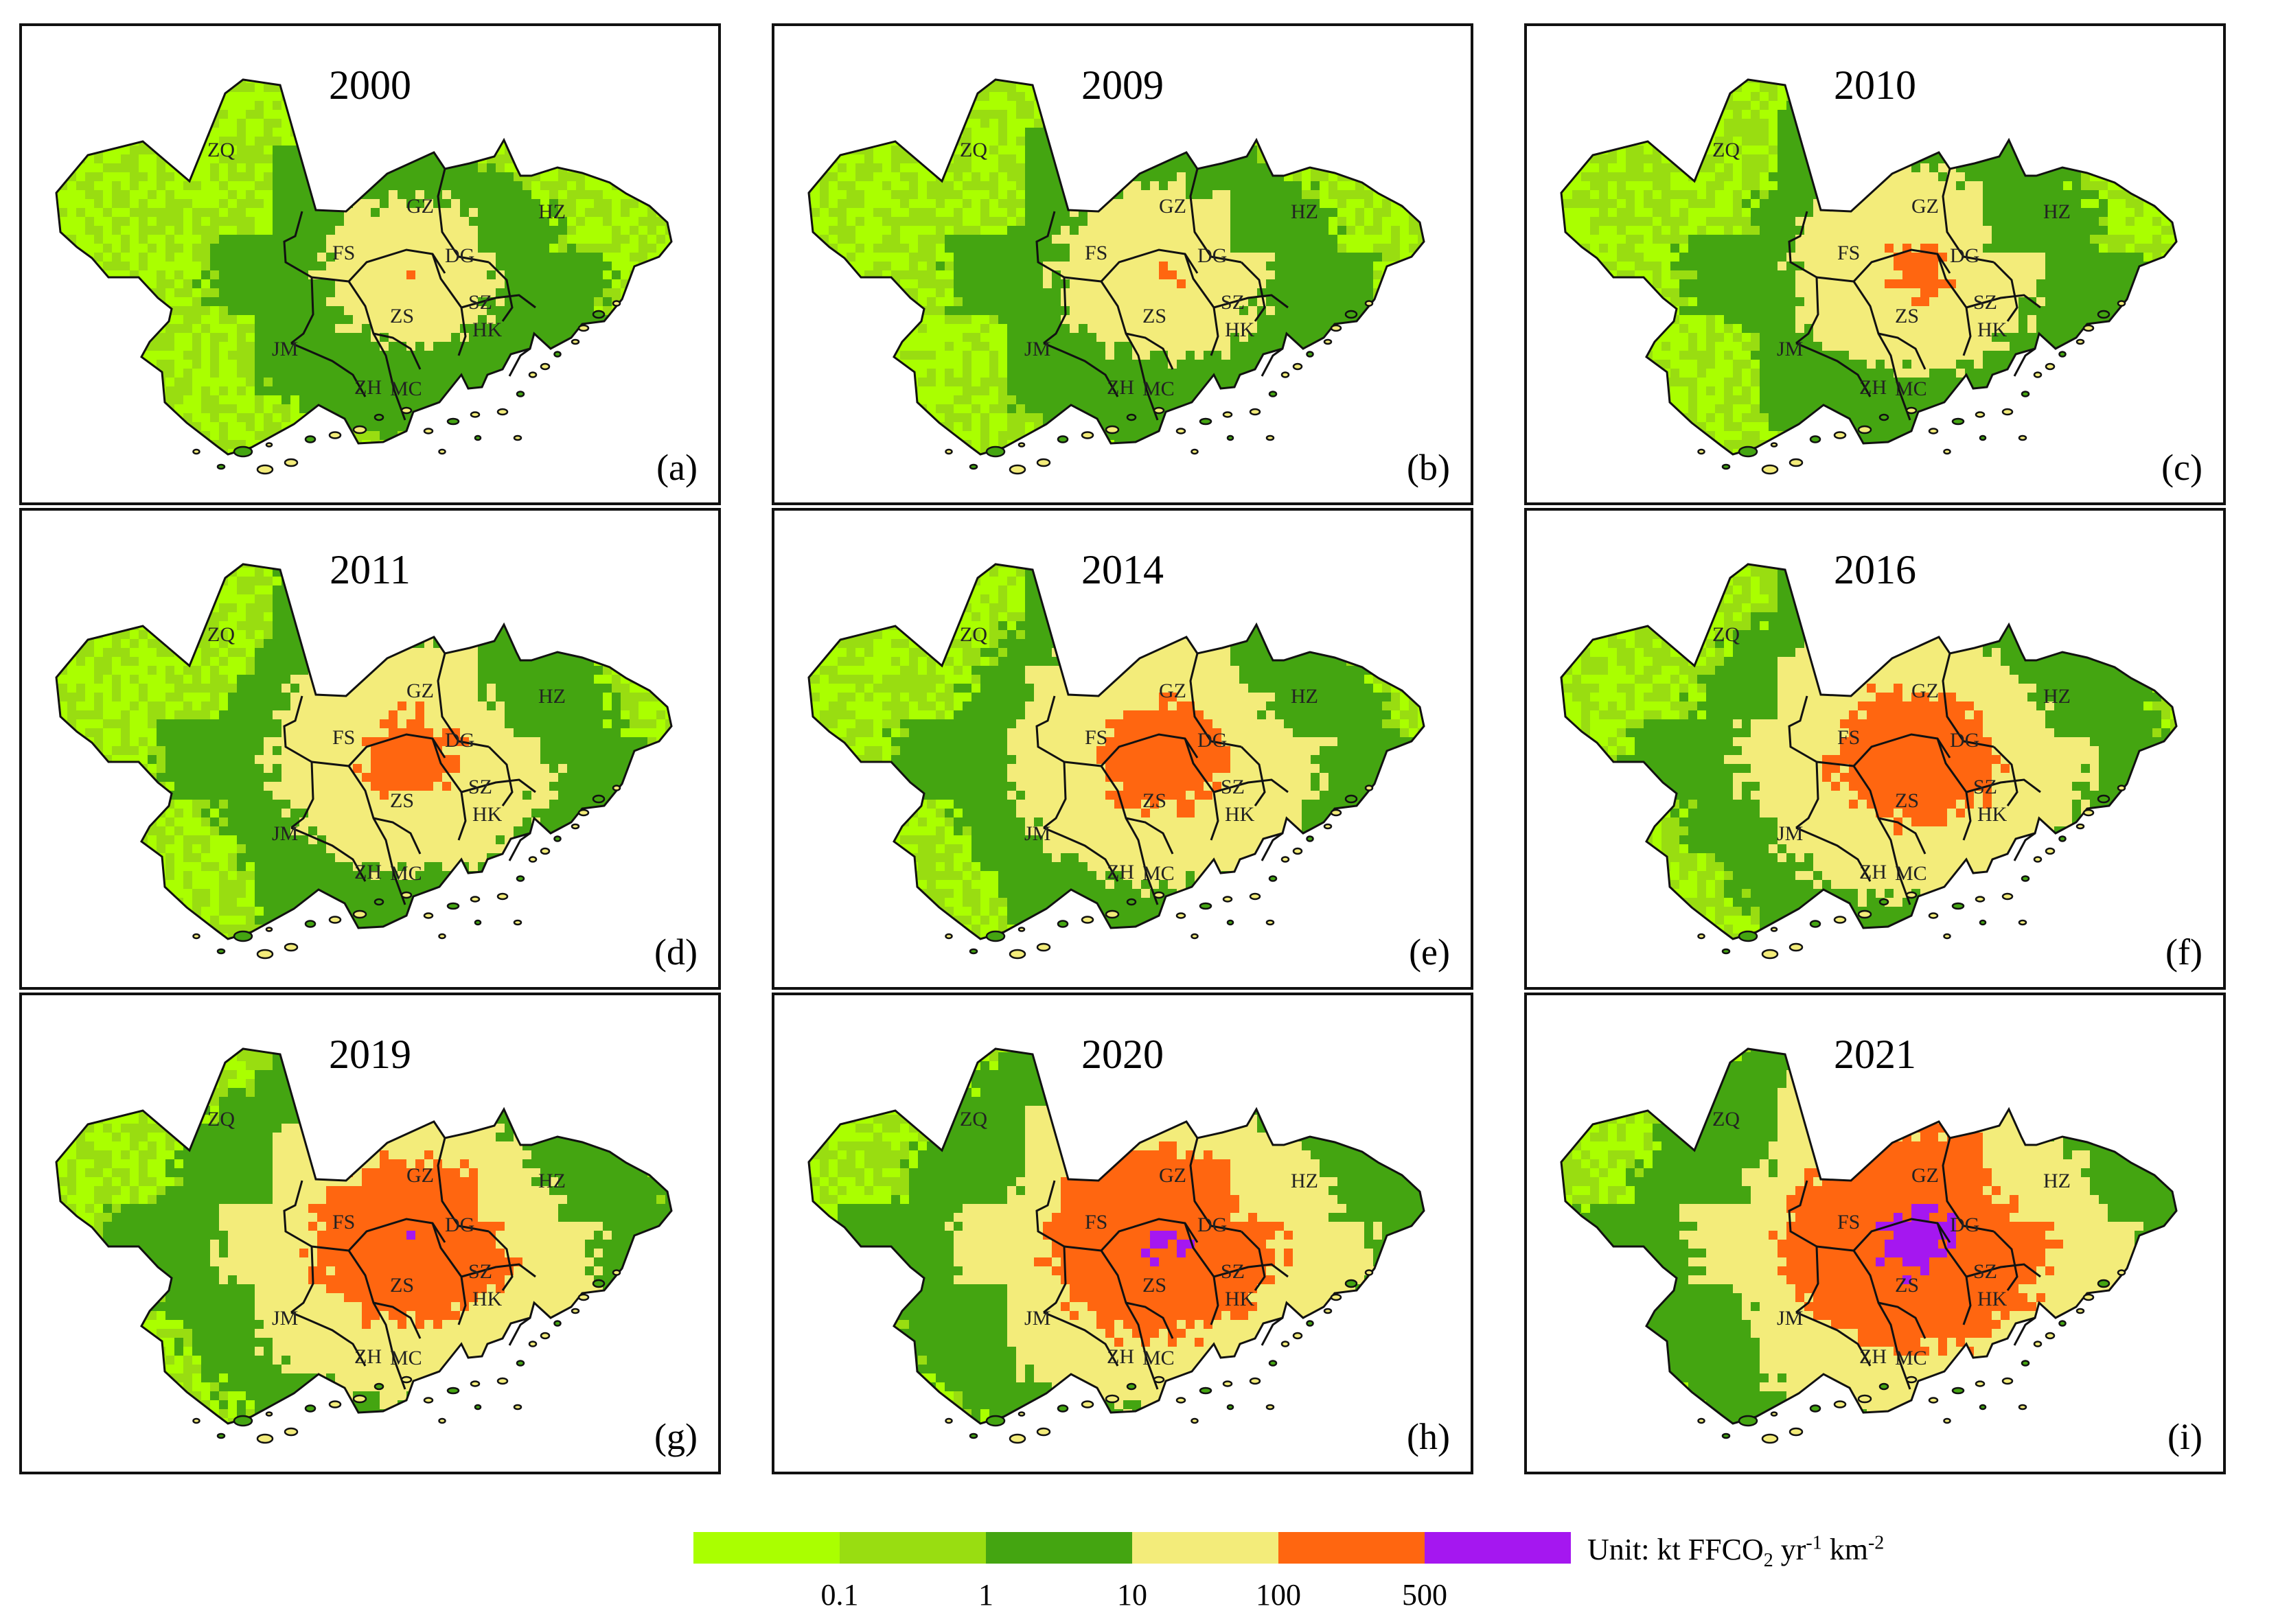 This screenshot has width=2289, height=1624. I want to click on panel-letter: (a), so click(677, 467).